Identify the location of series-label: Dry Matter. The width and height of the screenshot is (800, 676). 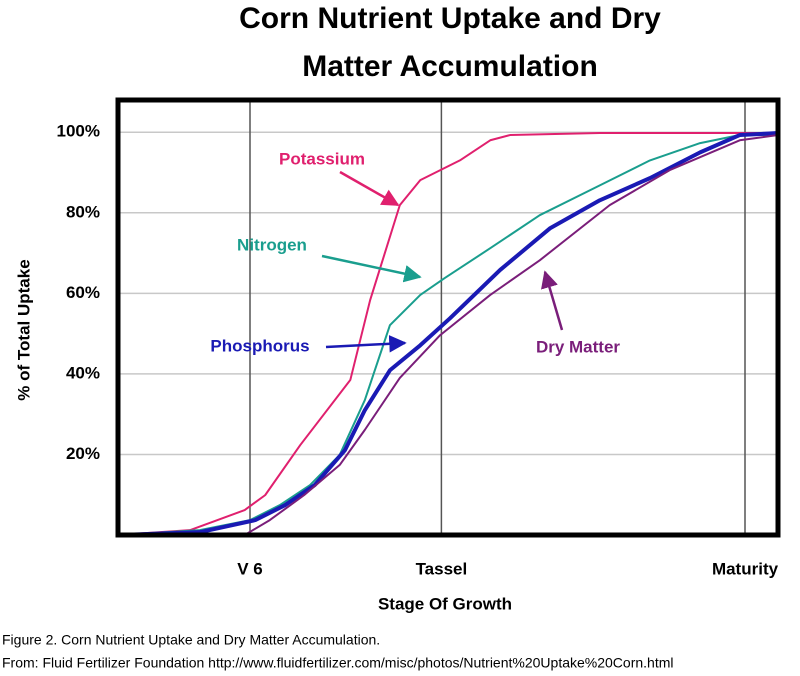
(578, 346).